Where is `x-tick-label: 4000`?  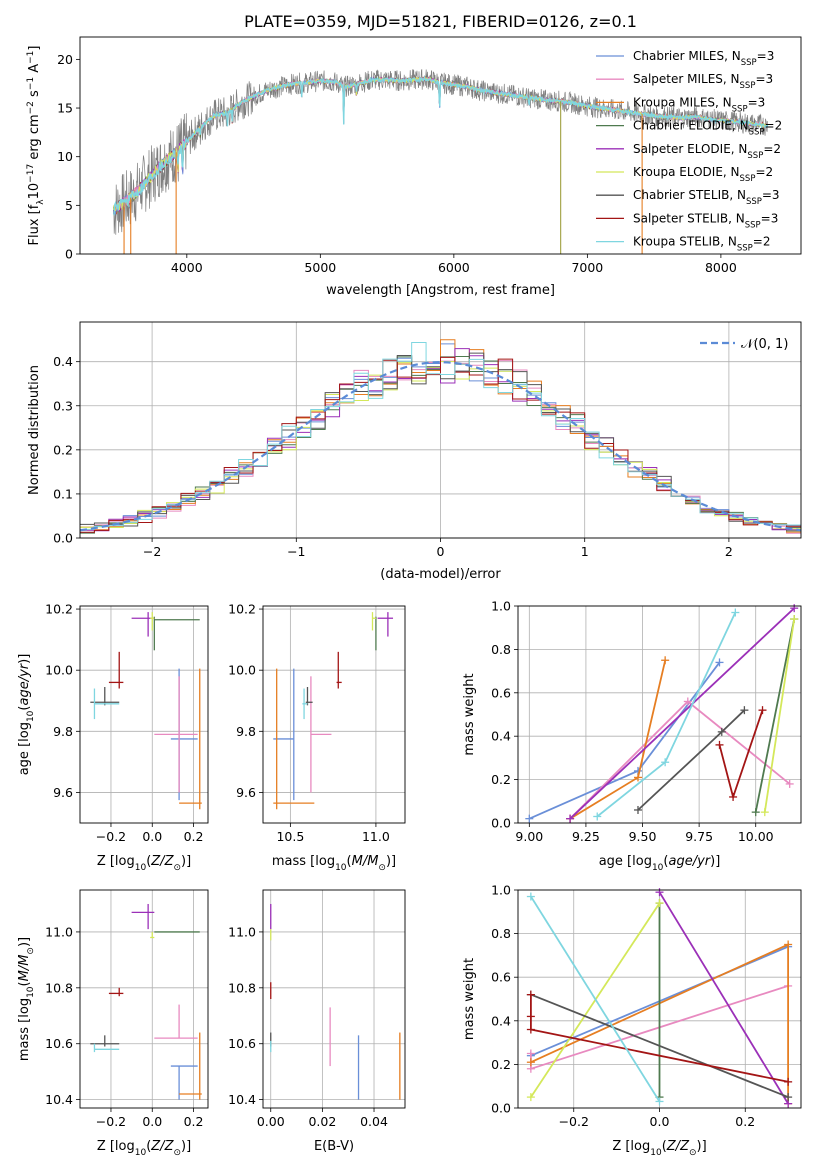 x-tick-label: 4000 is located at coordinates (187, 267).